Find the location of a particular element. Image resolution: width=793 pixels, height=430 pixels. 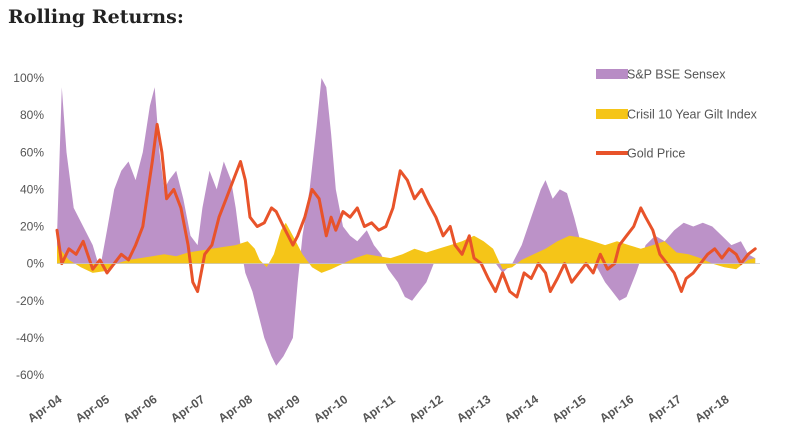

s-p-bse-sensex-legend-label: S&P BSE Sensex is located at coordinates (676, 75).